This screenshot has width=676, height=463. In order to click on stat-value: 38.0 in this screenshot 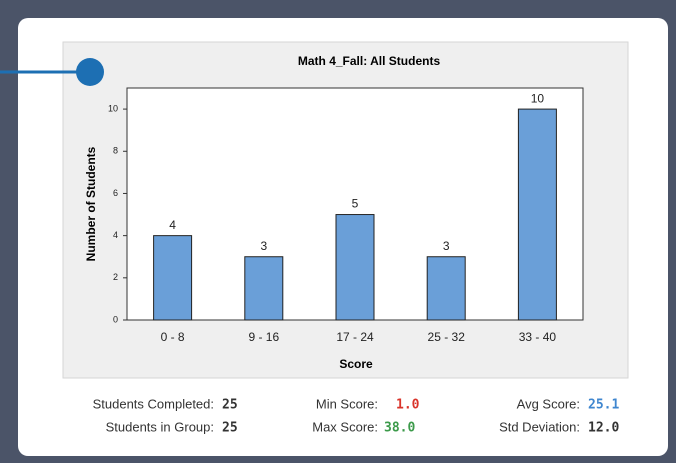, I will do `click(399, 428)`.